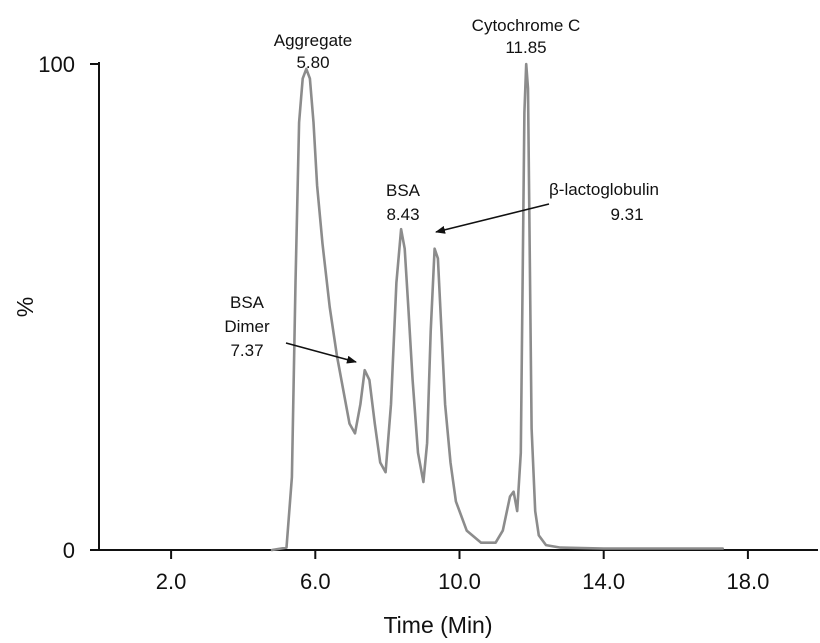  Describe the element at coordinates (246, 350) in the screenshot. I see `annotation-text: 7.37` at that location.